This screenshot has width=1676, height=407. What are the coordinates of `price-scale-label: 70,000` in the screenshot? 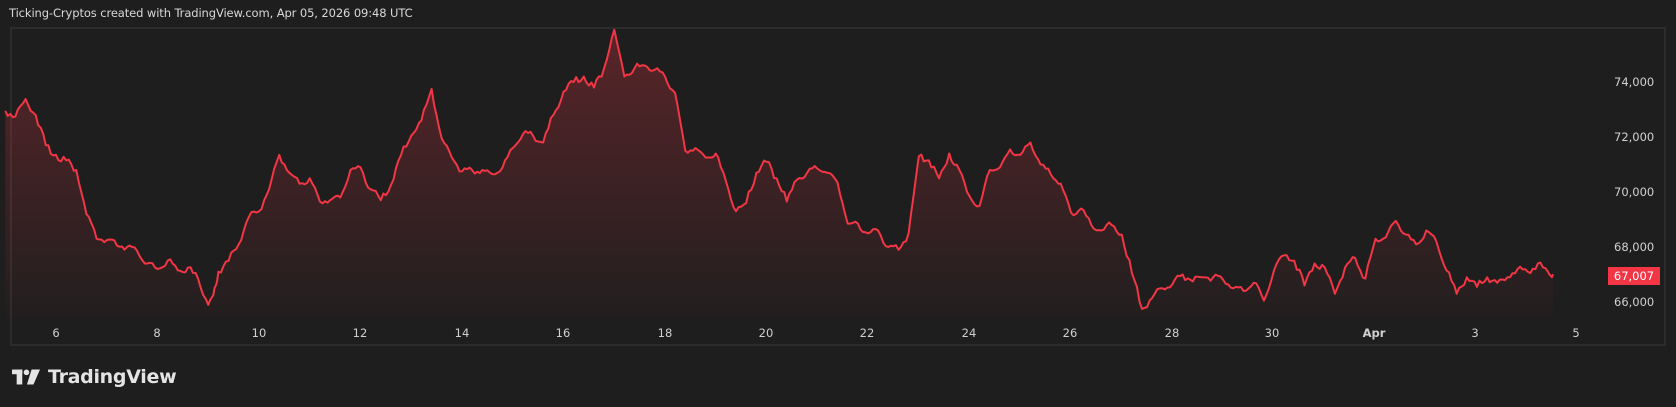 It's located at (1634, 192).